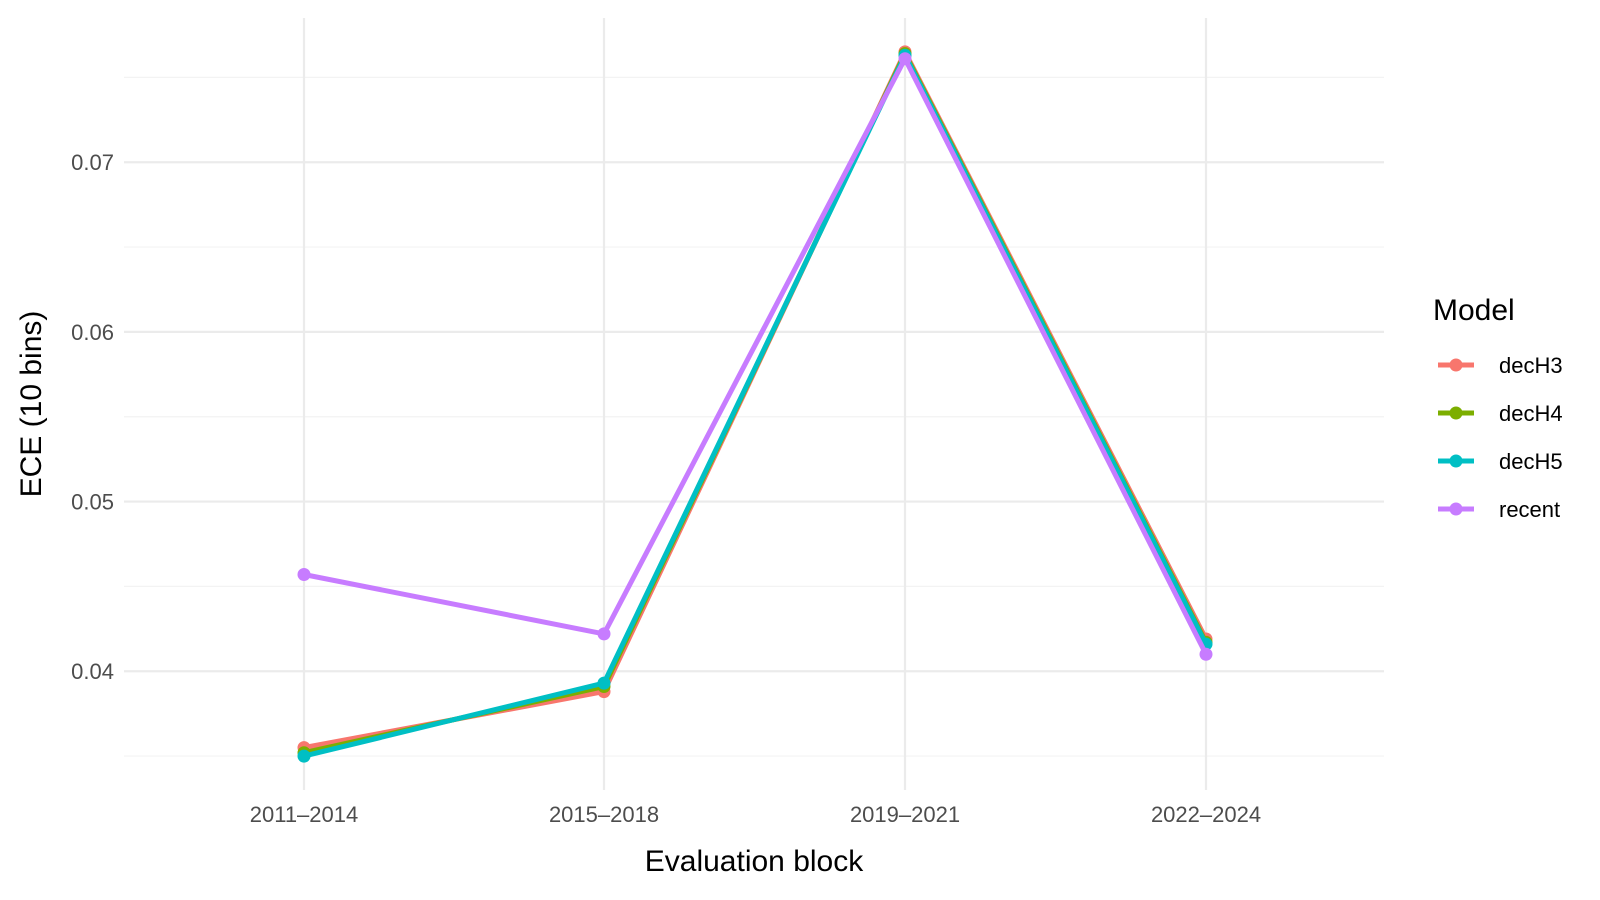 Image resolution: width=1600 pixels, height=900 pixels. I want to click on legend-item-recent: recent, so click(1499, 509).